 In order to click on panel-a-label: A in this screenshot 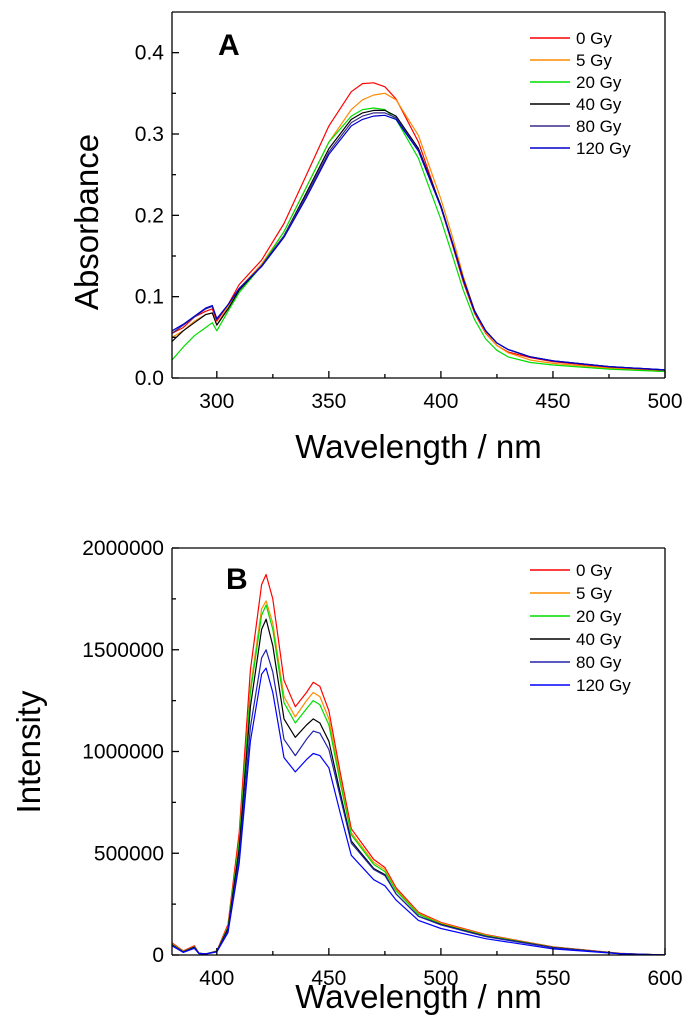, I will do `click(229, 45)`.